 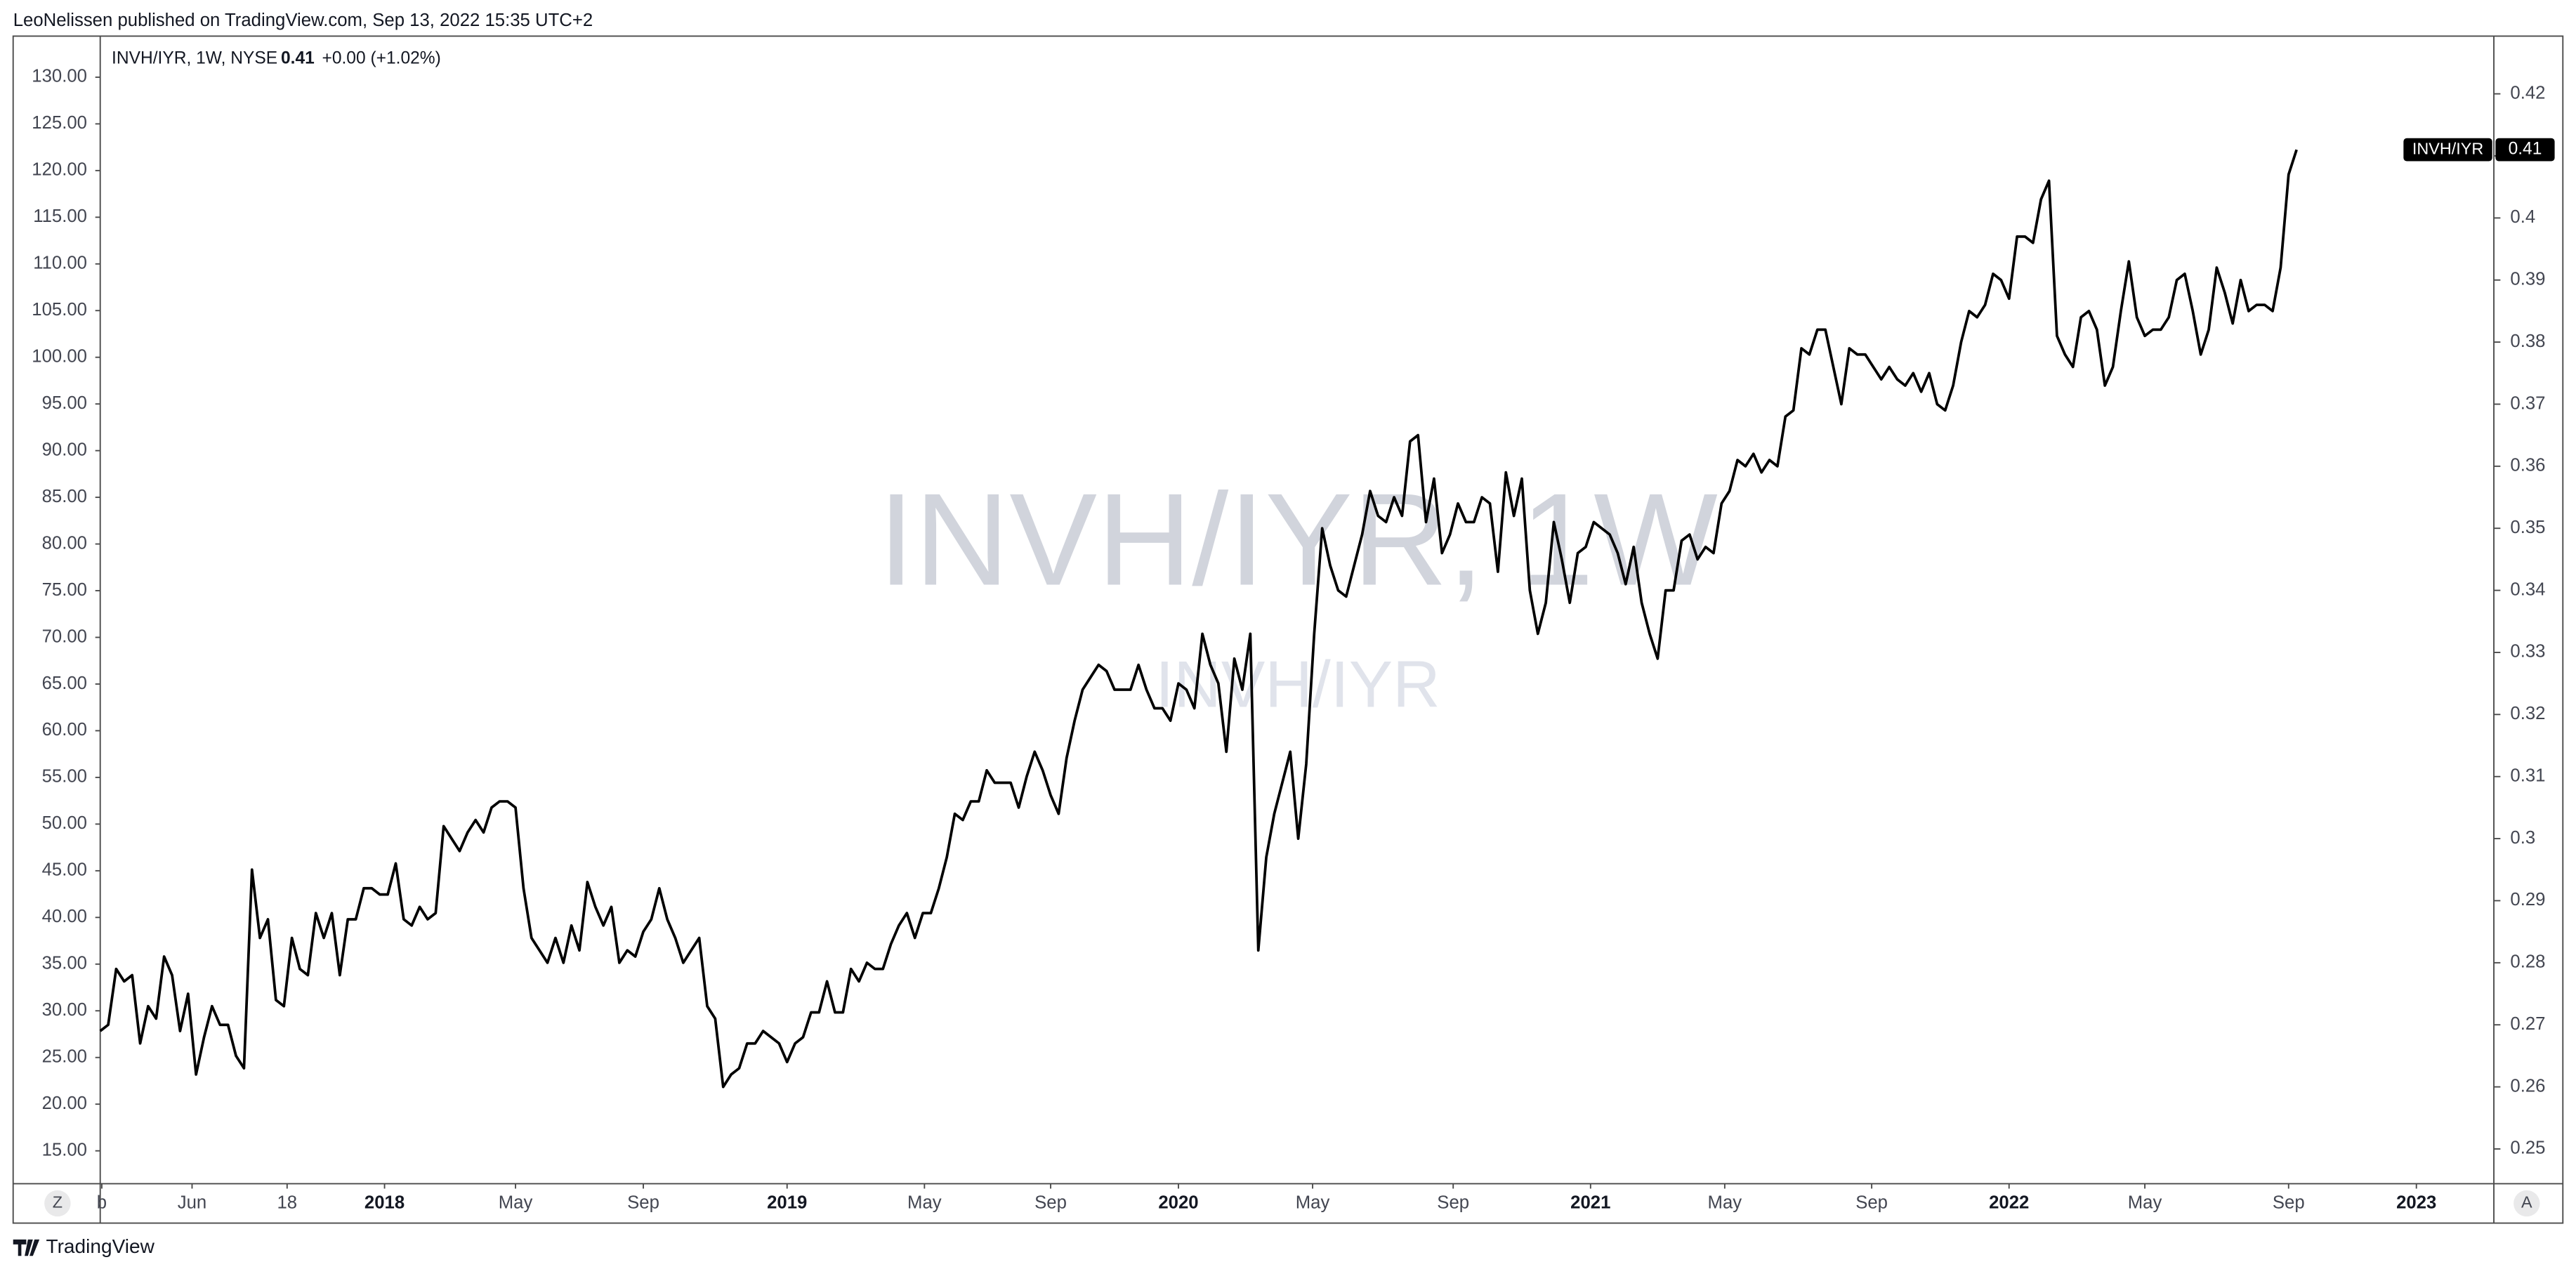 I want to click on y2-tick-label: 75.00, so click(x=64, y=590).